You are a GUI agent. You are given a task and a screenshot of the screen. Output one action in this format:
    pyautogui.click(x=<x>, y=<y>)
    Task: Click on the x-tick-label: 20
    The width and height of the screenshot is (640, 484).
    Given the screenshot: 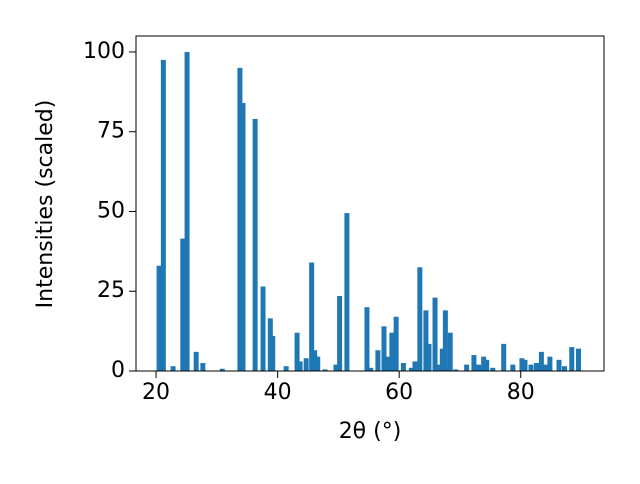 What is the action you would take?
    pyautogui.click(x=156, y=392)
    